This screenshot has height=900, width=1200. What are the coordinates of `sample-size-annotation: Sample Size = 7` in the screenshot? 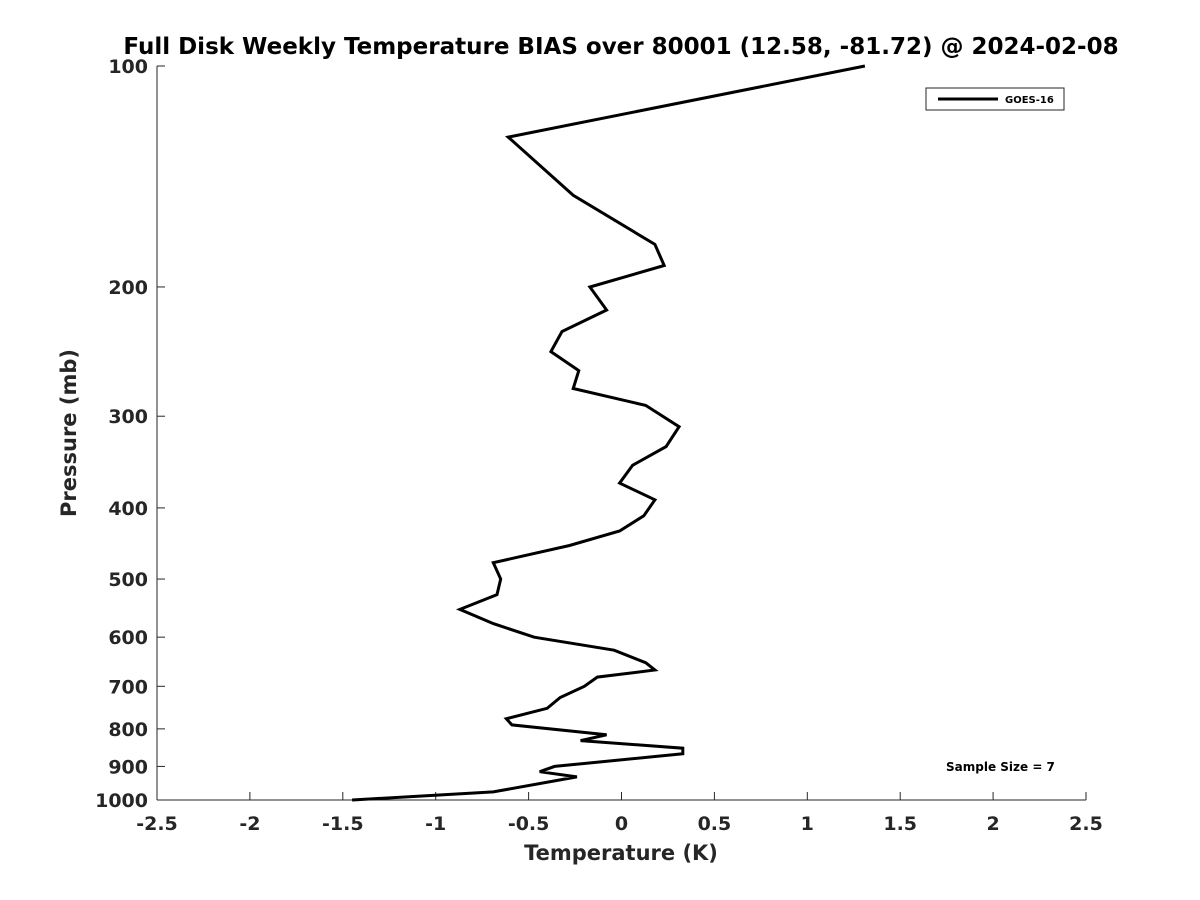 It's located at (1000, 767).